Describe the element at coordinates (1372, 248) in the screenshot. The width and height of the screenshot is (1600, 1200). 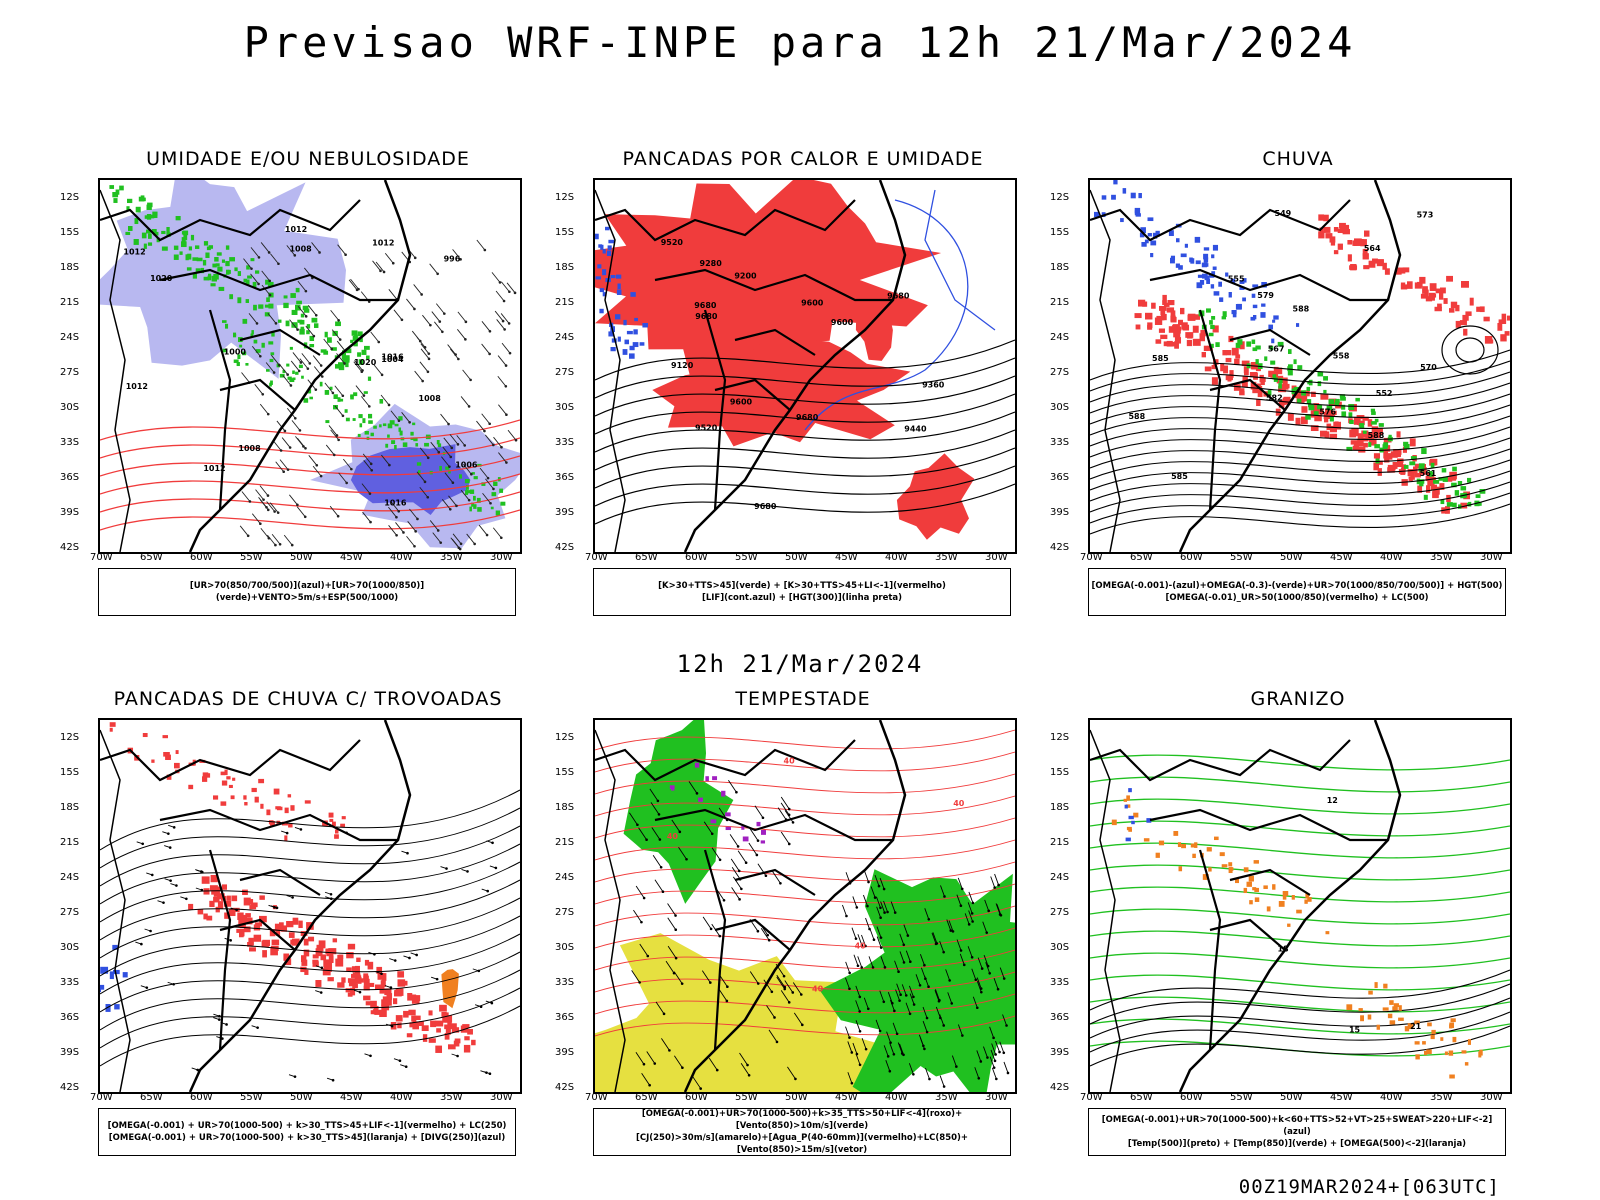
I see `contour-label: 564` at that location.